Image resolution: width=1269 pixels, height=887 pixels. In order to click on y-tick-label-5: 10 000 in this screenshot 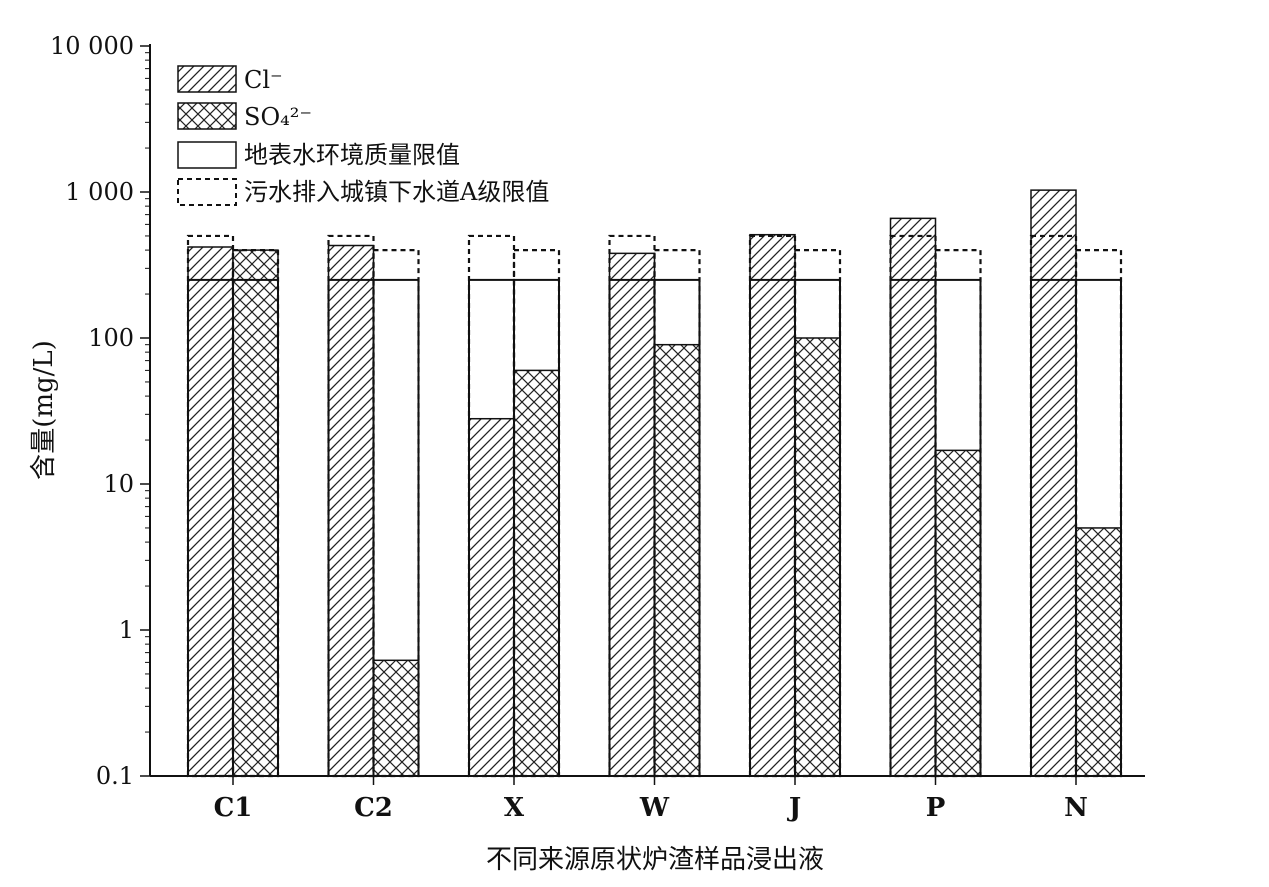, I will do `click(92, 46)`.